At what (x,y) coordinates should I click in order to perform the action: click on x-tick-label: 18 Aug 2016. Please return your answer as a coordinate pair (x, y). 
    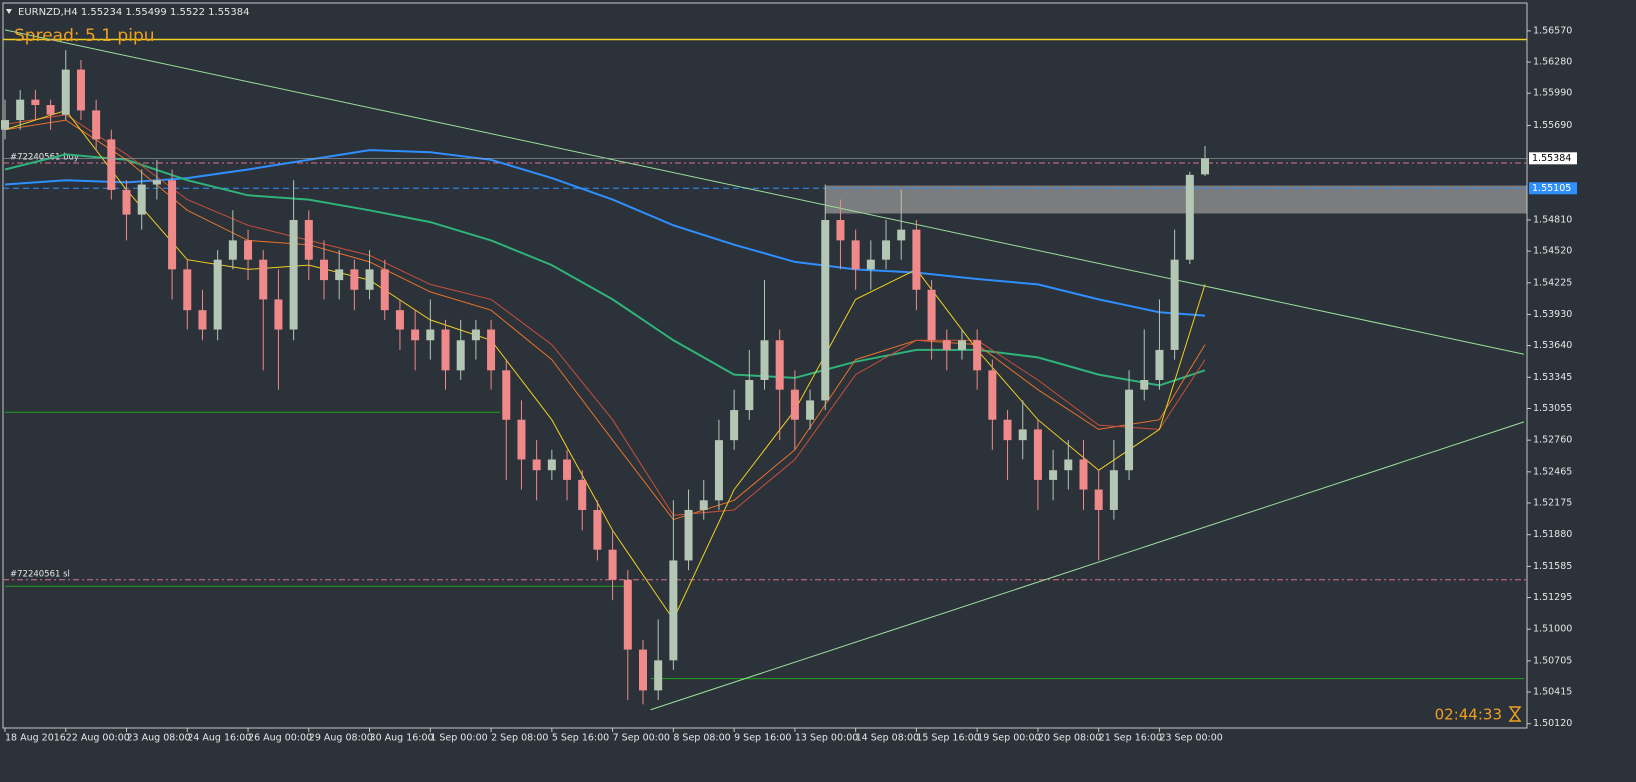
    Looking at the image, I should click on (35, 738).